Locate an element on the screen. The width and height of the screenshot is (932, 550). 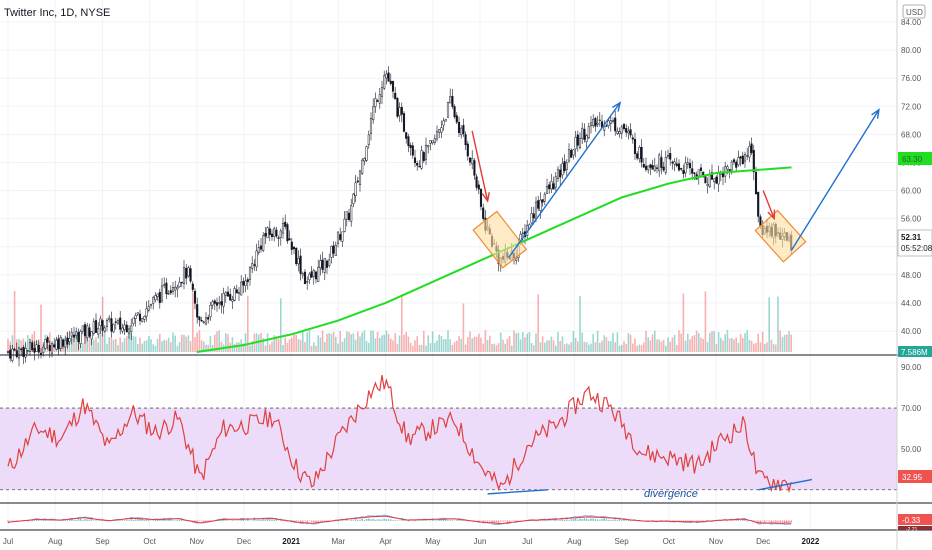
red-arrow-head is located at coordinates (771, 215).